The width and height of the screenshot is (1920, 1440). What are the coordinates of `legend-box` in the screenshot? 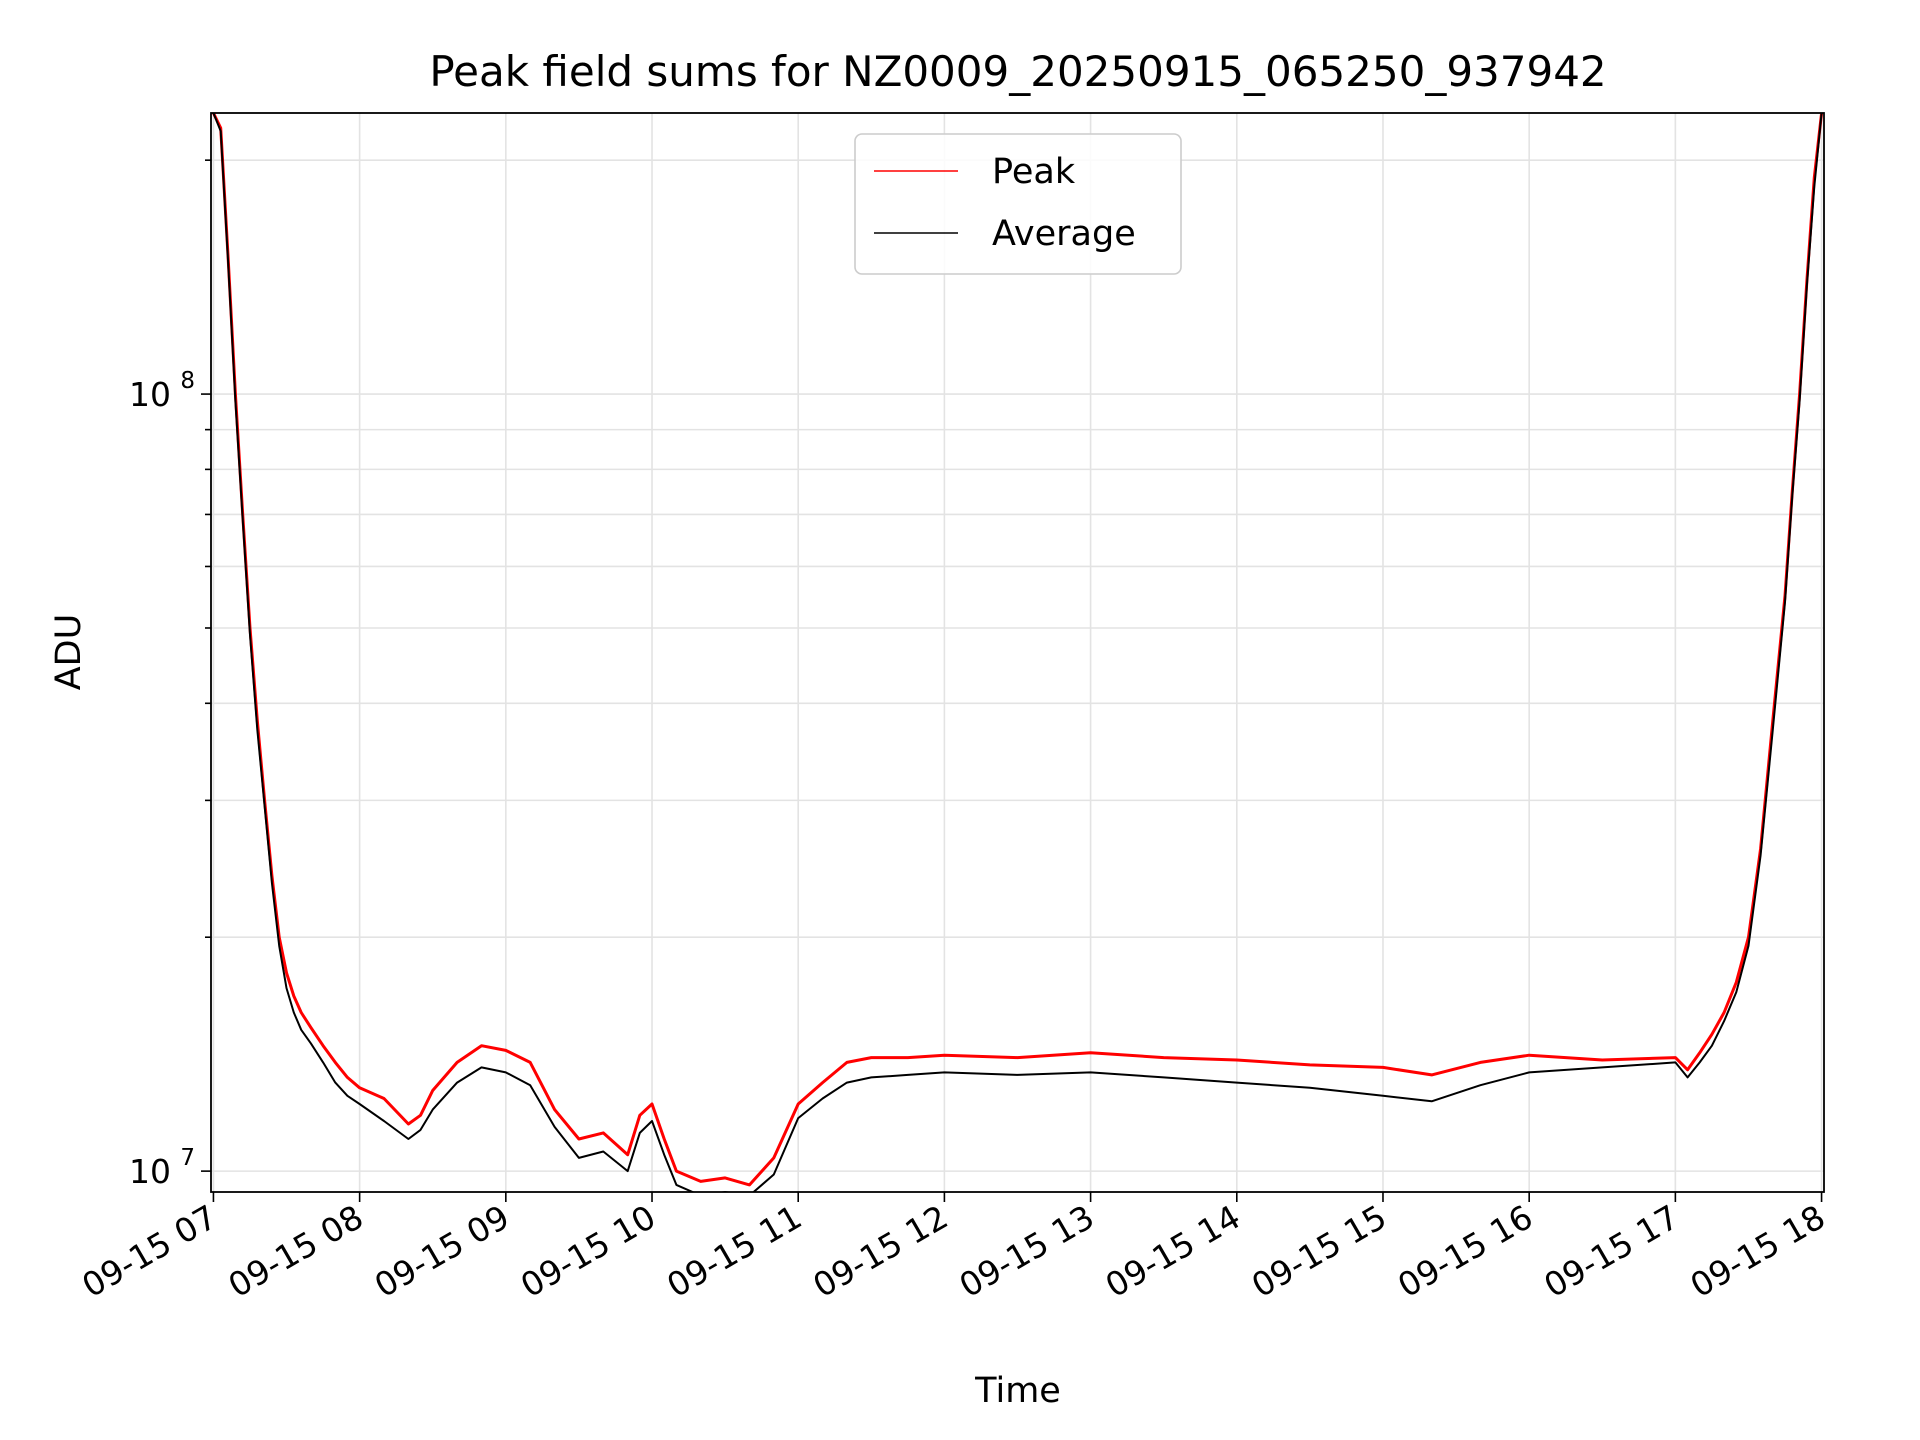 It's located at (1018, 204).